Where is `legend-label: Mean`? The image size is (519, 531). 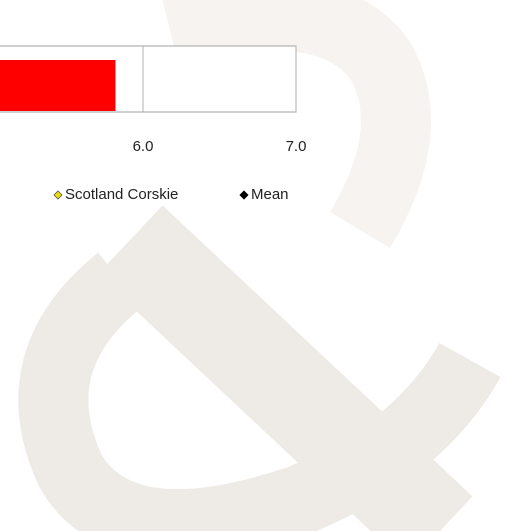
legend-label: Mean is located at coordinates (270, 194).